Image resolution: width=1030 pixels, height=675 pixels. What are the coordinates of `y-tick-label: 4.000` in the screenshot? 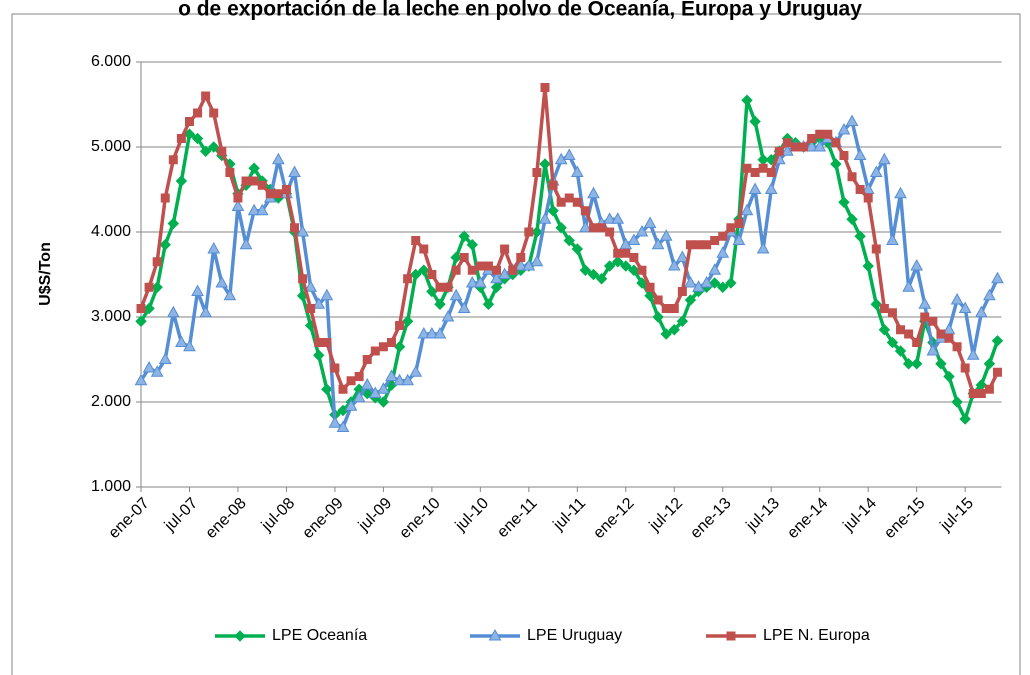 It's located at (111, 231).